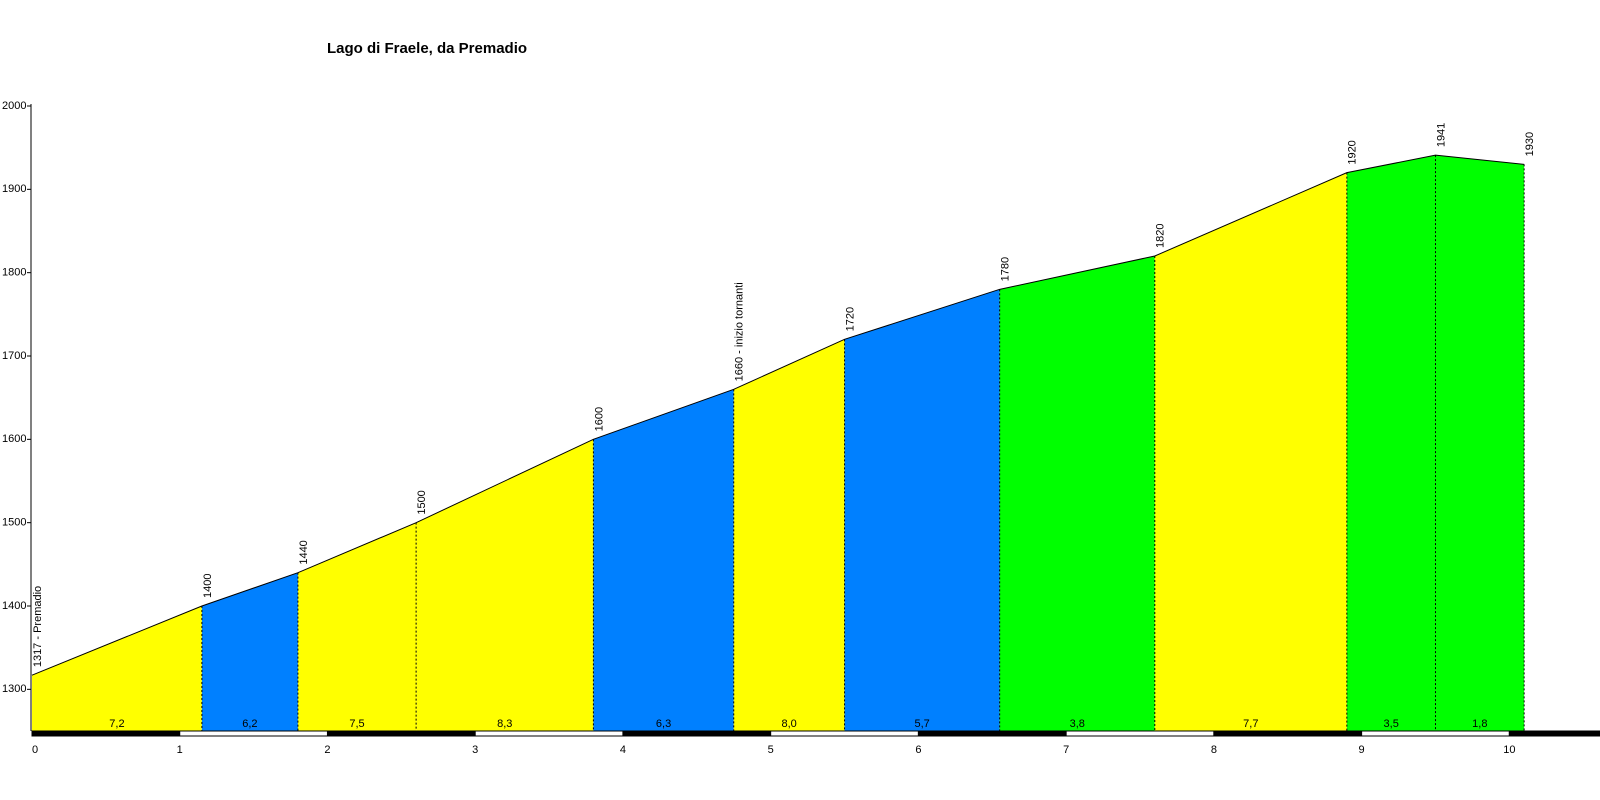 The width and height of the screenshot is (1600, 800). Describe the element at coordinates (1479, 724) in the screenshot. I see `gradient-label: 1,8` at that location.